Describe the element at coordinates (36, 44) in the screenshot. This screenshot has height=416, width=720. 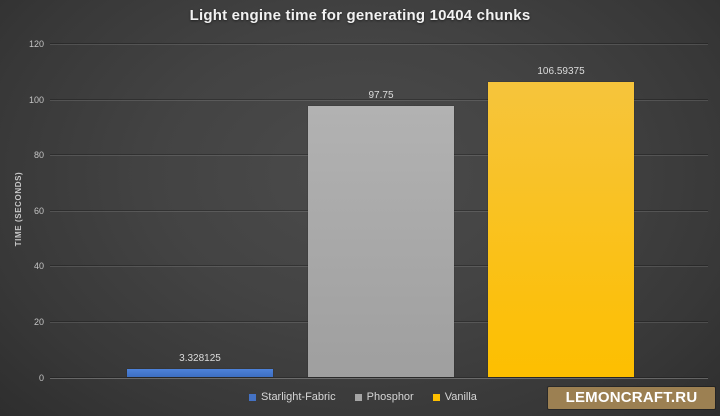
I see `y-tick-label: 120` at that location.